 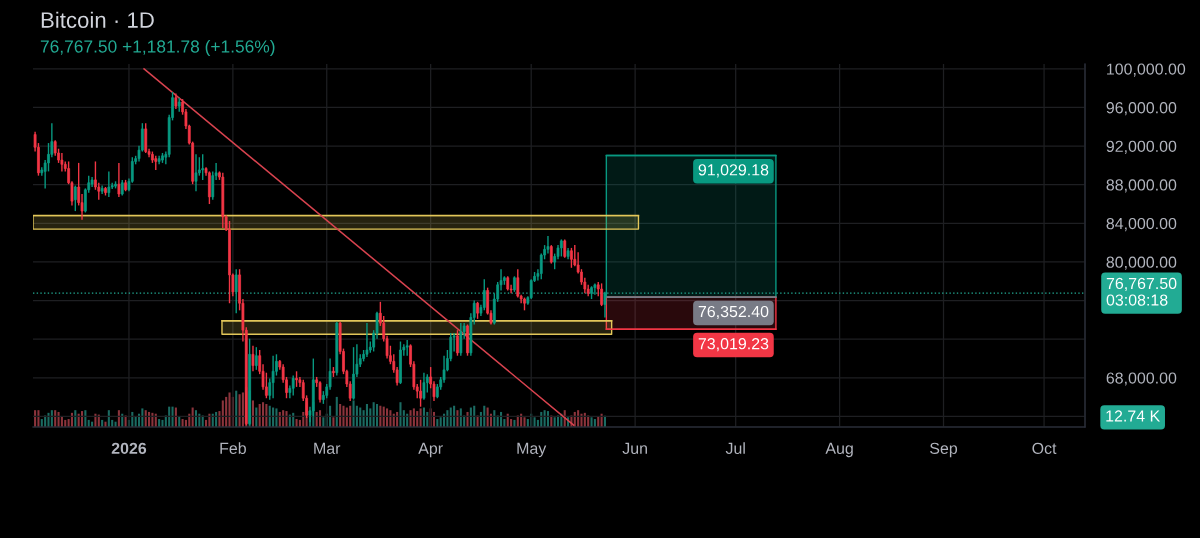 What do you see at coordinates (1141, 379) in the screenshot?
I see `y-tick-label: 68,000.00` at bounding box center [1141, 379].